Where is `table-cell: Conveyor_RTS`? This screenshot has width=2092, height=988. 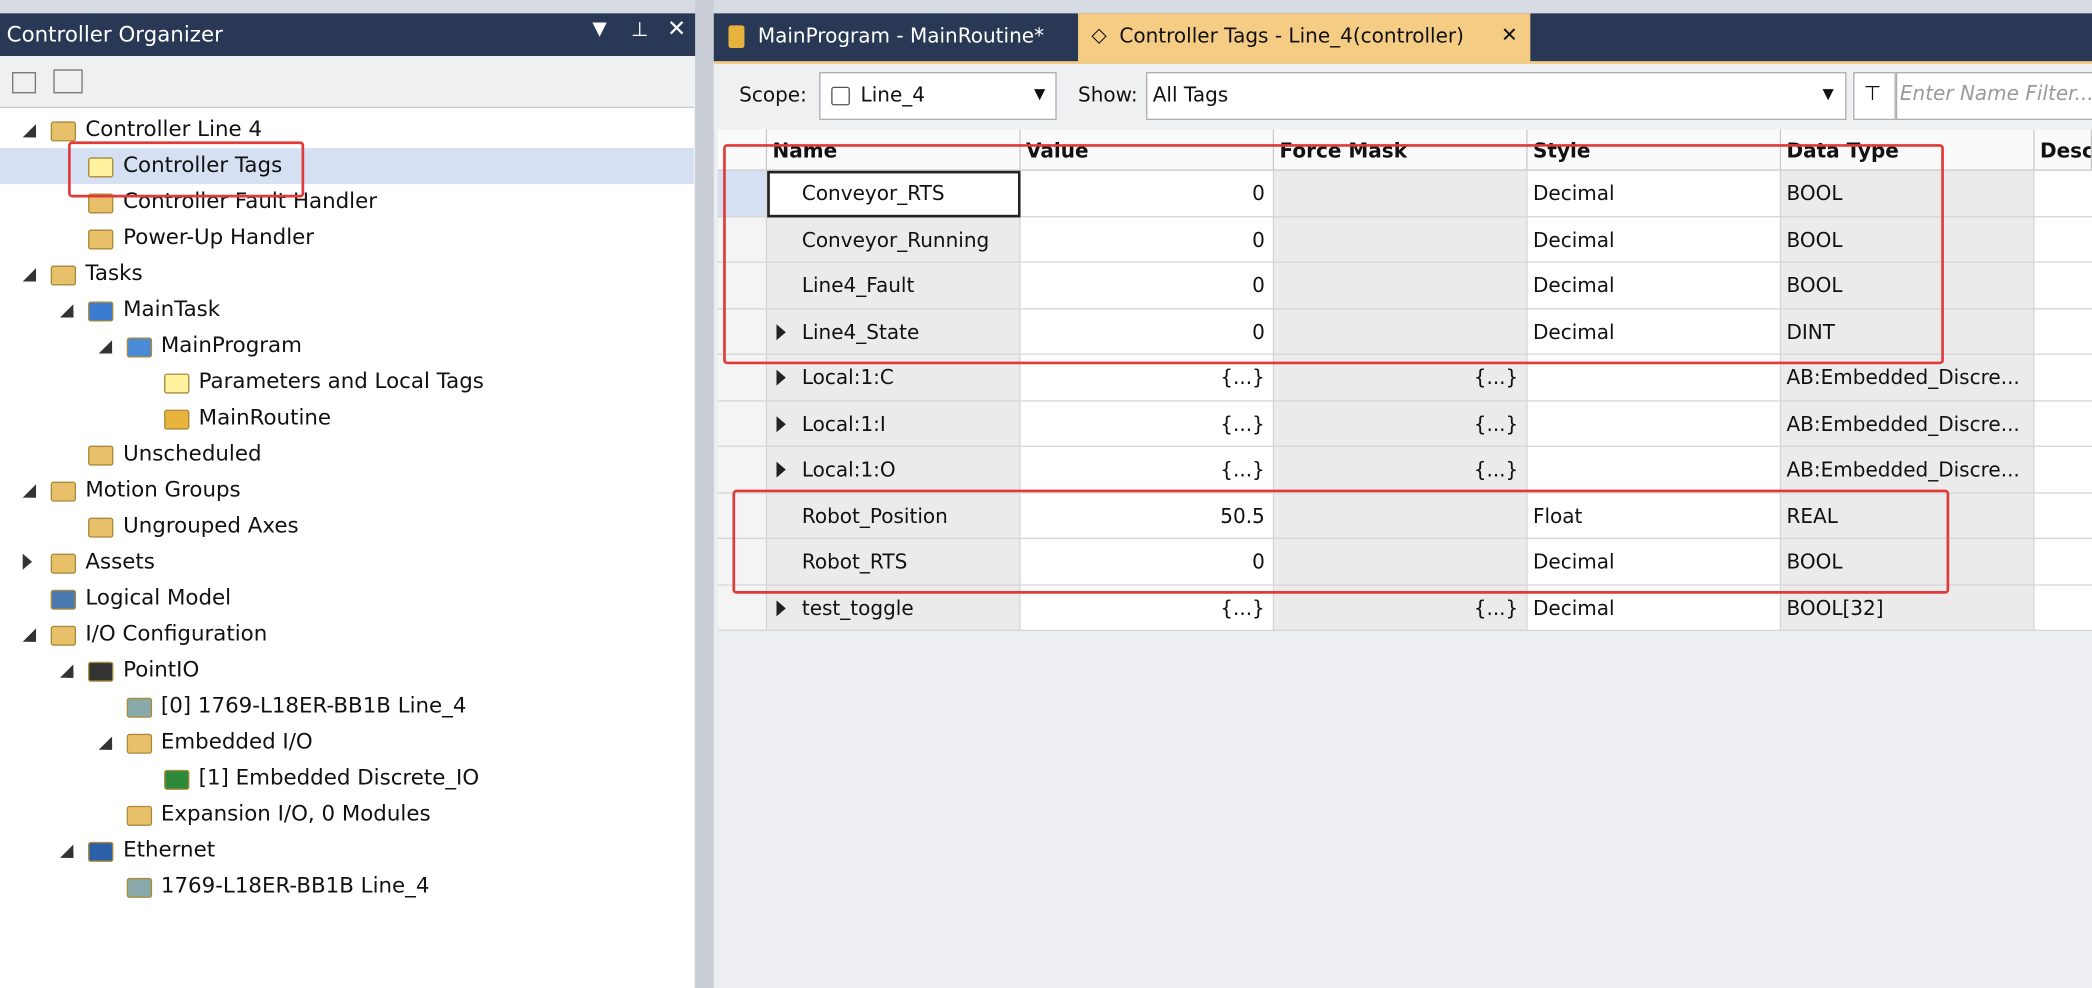 table-cell: Conveyor_RTS is located at coordinates (894, 193).